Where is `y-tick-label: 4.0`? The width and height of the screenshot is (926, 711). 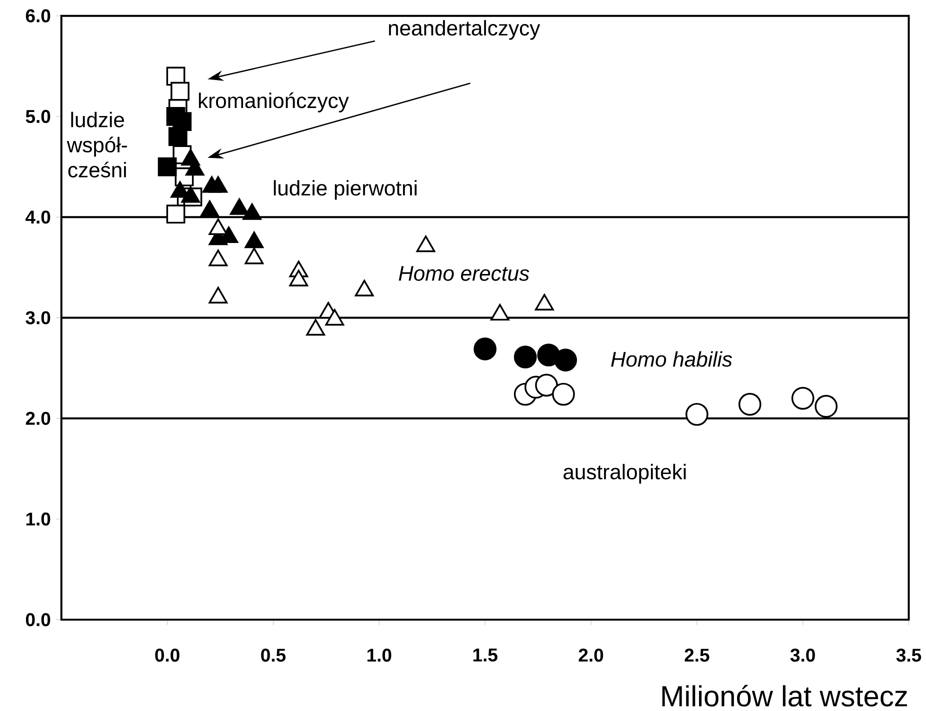 y-tick-label: 4.0 is located at coordinates (38, 217).